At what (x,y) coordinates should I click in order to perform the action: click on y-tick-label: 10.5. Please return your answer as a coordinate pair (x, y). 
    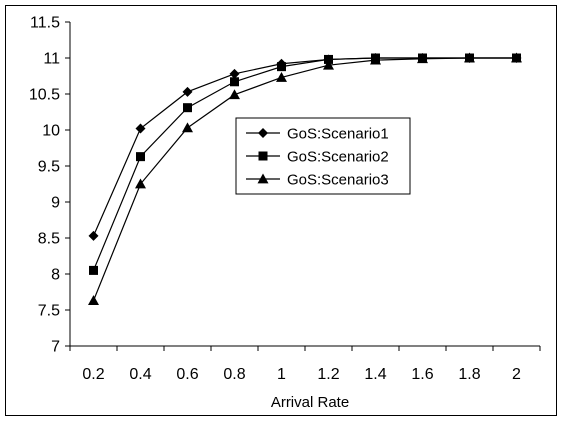
    Looking at the image, I should click on (44, 95).